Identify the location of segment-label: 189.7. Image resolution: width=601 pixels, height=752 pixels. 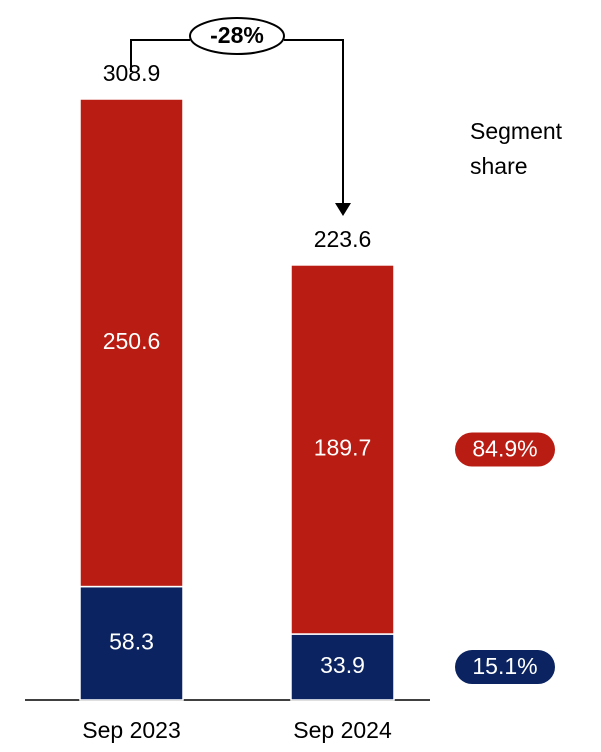
(343, 448).